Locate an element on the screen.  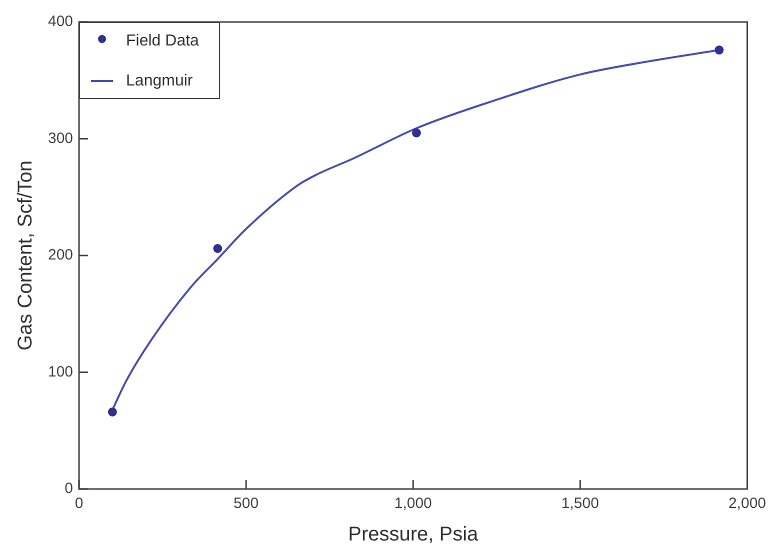
y-axis-title: Gas Content, Scf/Ton is located at coordinates (25, 255).